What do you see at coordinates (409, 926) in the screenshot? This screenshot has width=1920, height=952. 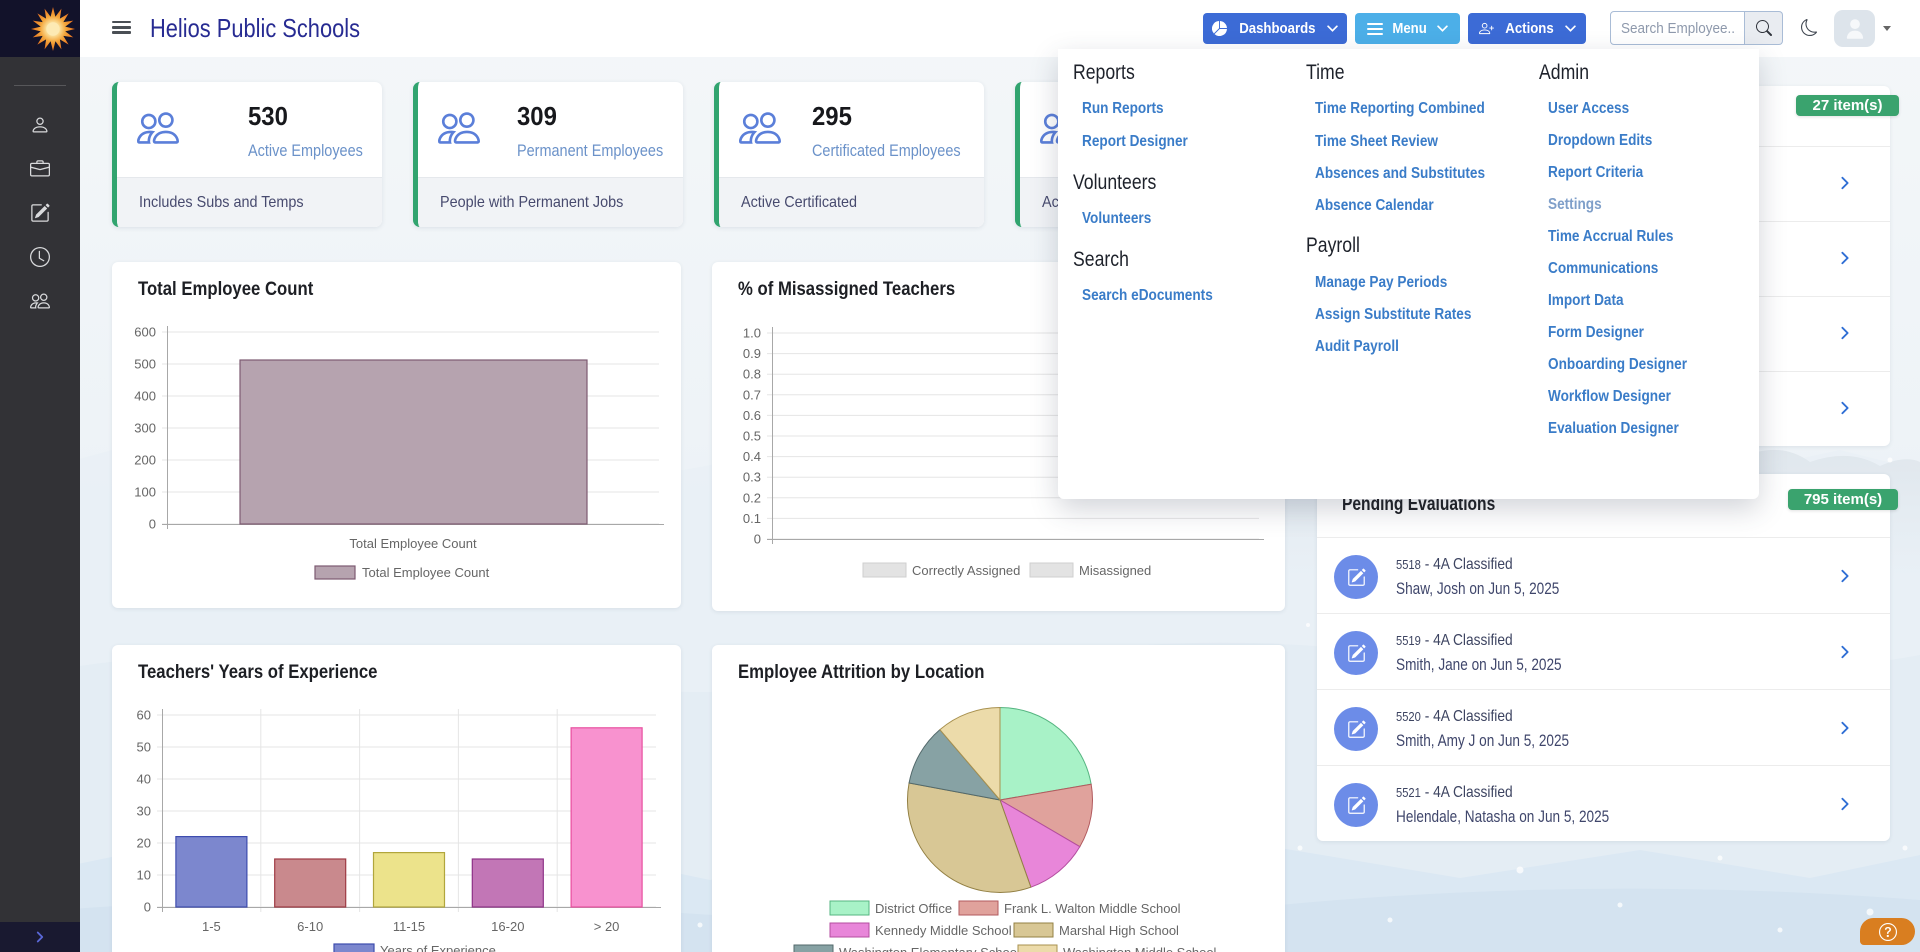 I see `svg-text: 11-15` at bounding box center [409, 926].